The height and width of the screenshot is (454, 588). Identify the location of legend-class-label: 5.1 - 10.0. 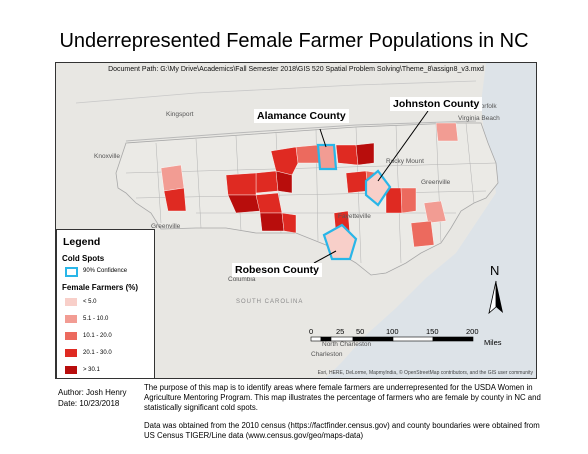
(96, 319).